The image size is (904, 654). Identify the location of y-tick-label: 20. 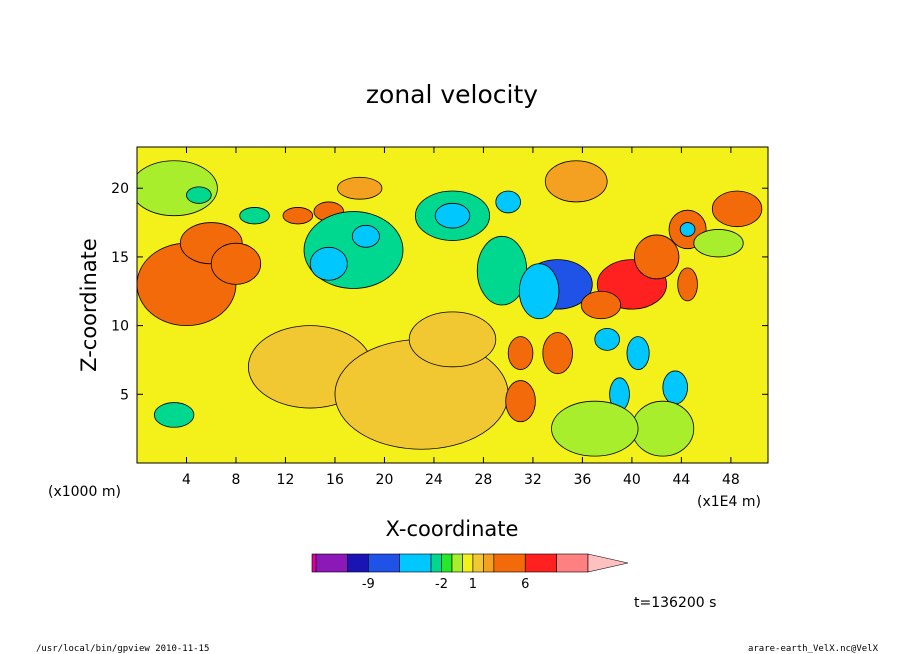
(120, 189).